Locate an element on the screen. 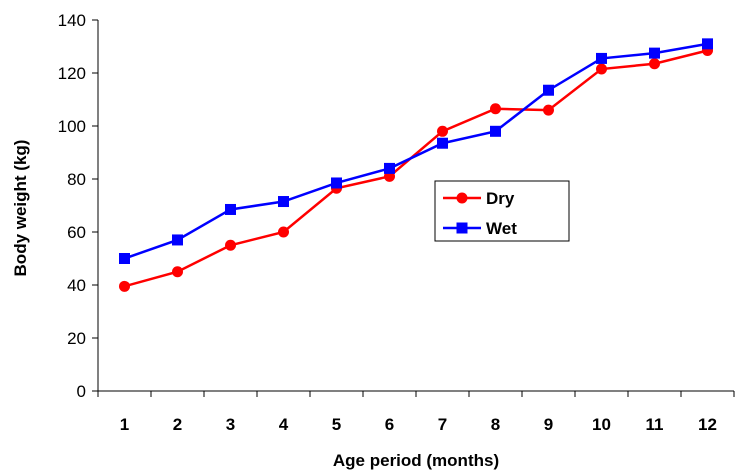 The height and width of the screenshot is (472, 738). legend-label: Dry is located at coordinates (500, 198).